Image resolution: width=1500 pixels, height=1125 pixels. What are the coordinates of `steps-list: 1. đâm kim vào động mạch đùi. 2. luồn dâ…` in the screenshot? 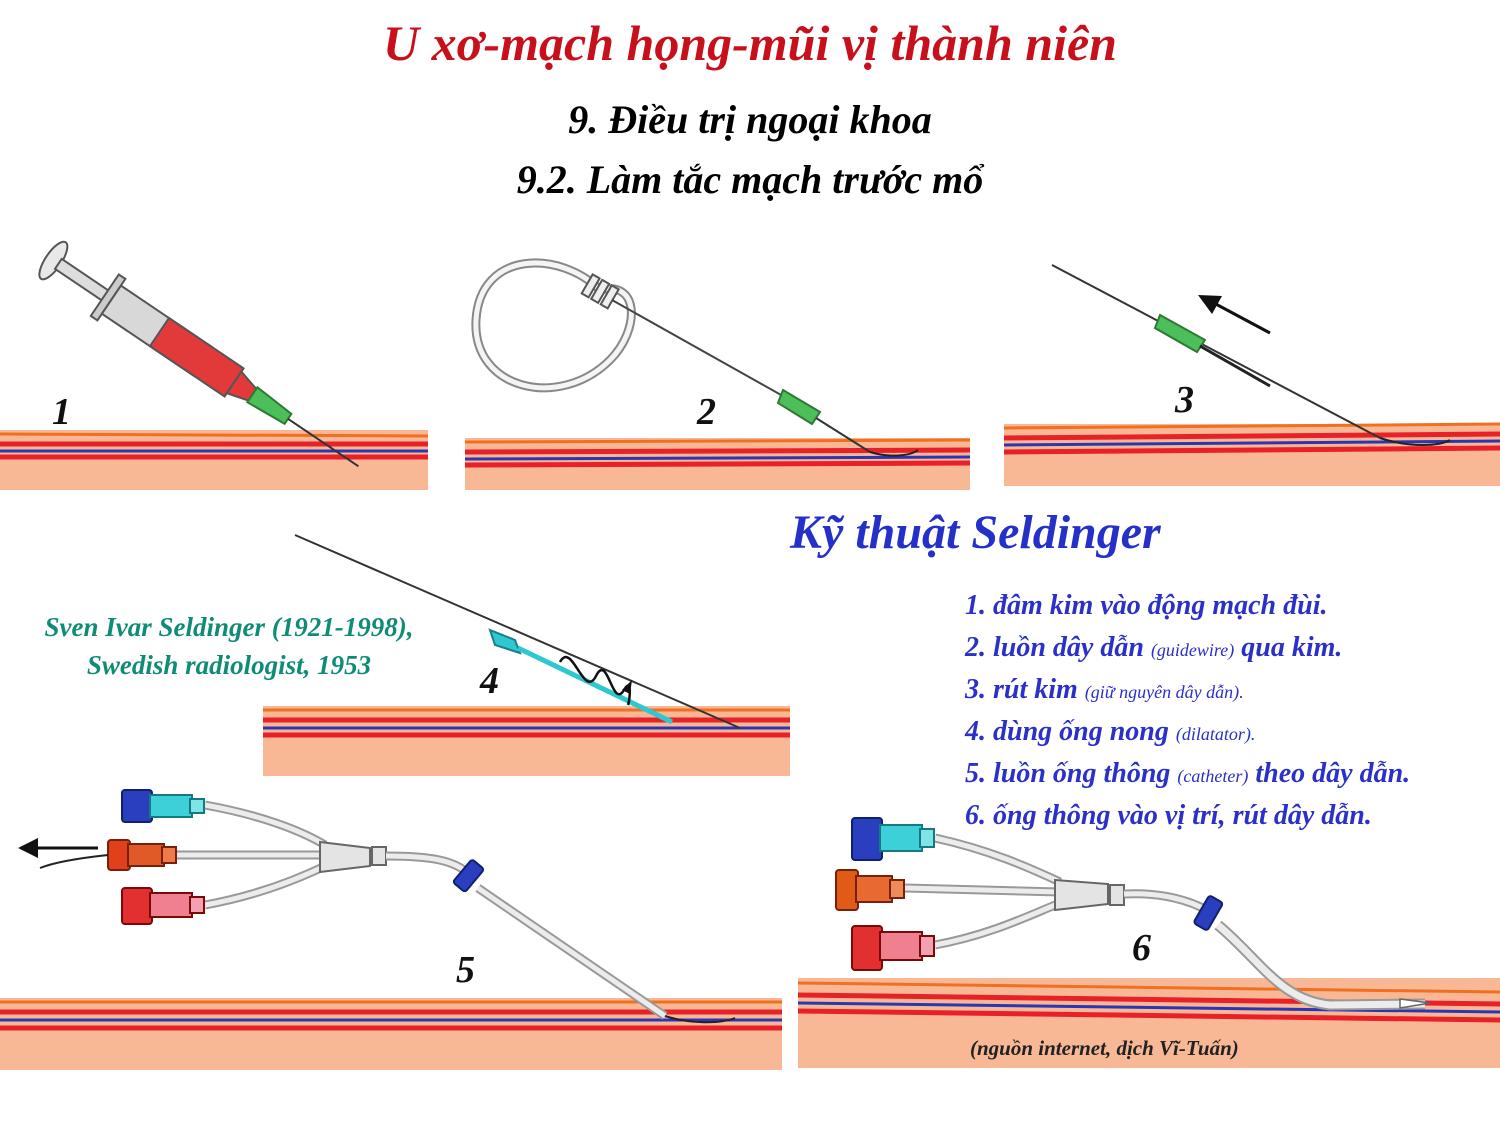 It's located at (1187, 712).